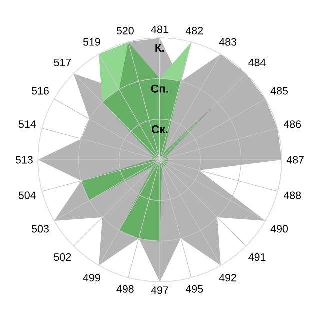  I want to click on spoke-label: 499, so click(91, 278).